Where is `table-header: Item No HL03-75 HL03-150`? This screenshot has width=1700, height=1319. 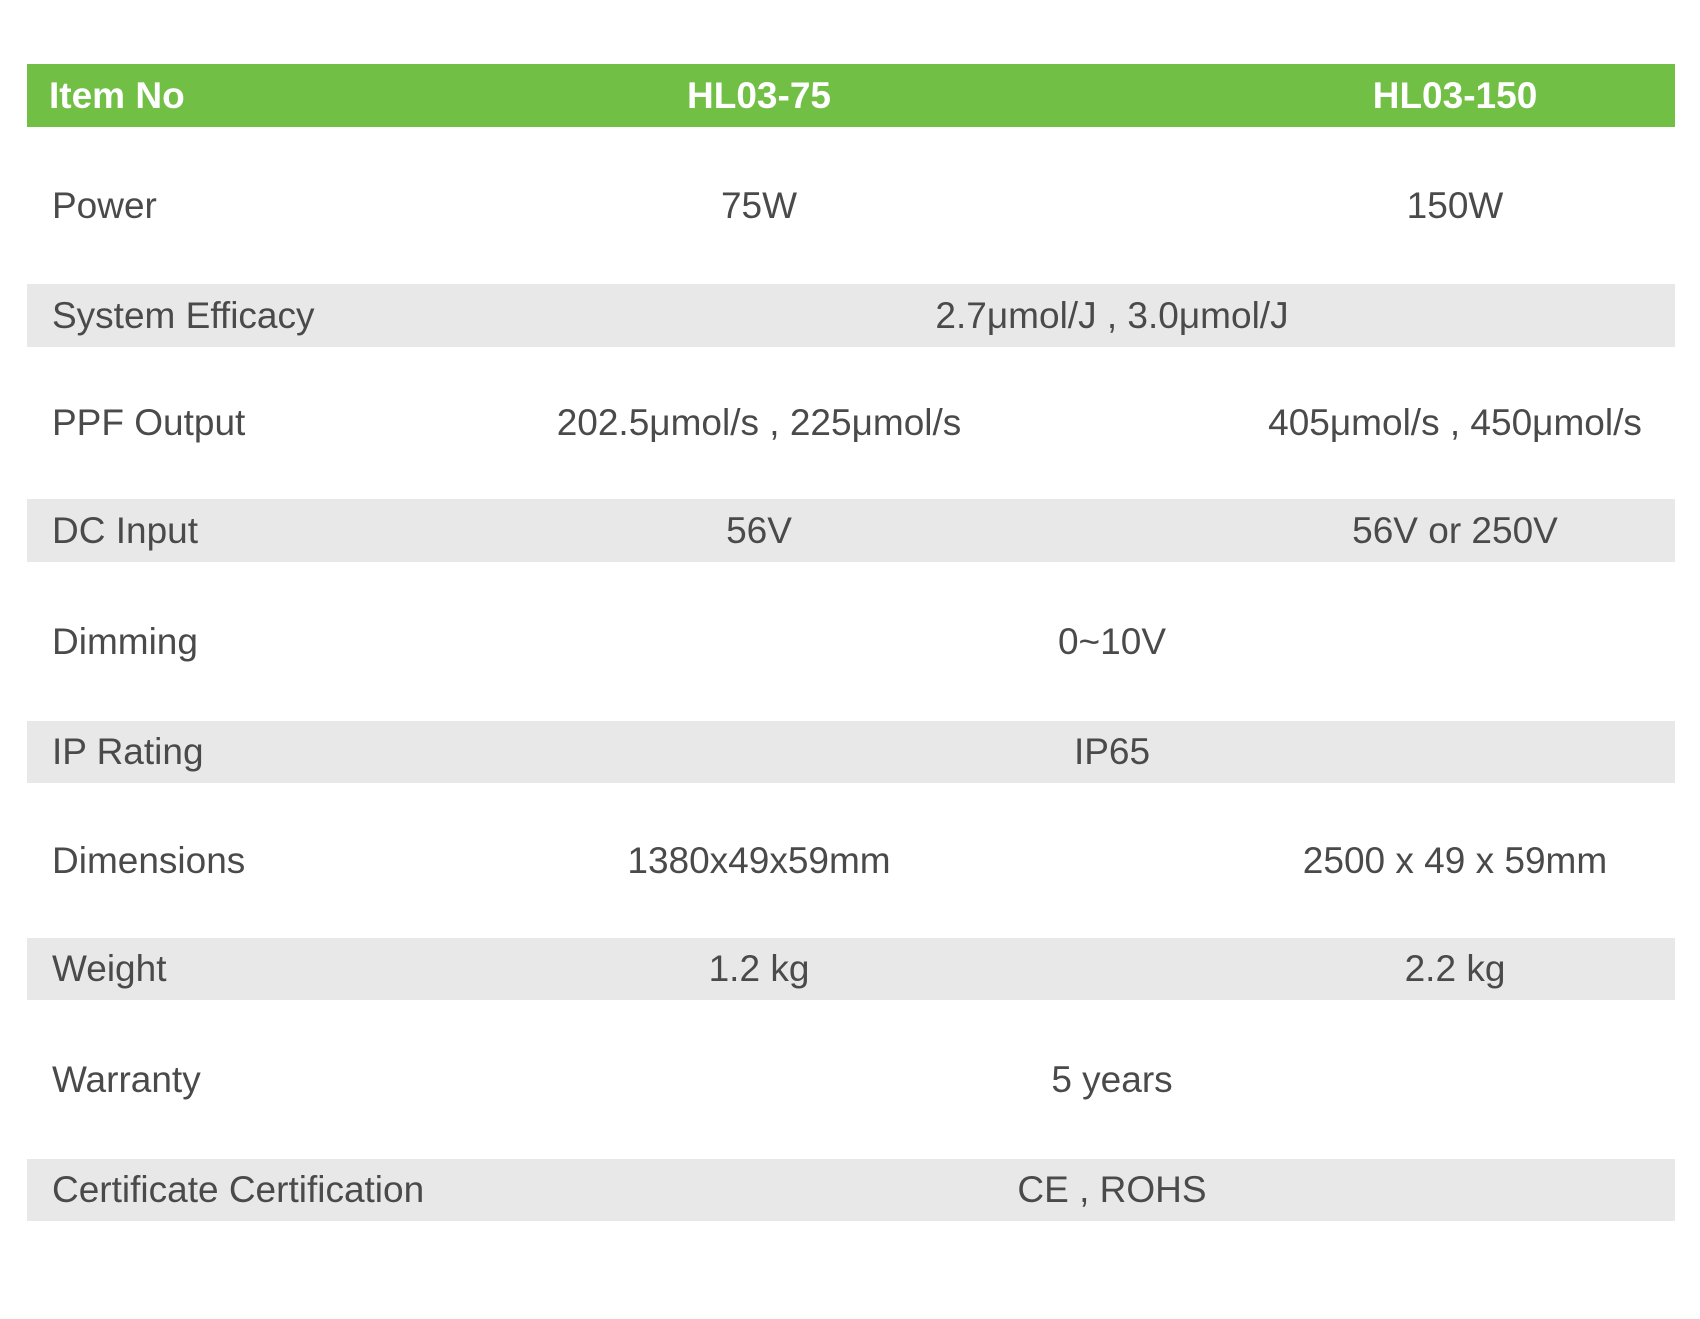
table-header: Item No HL03-75 HL03-150 is located at coordinates (851, 95).